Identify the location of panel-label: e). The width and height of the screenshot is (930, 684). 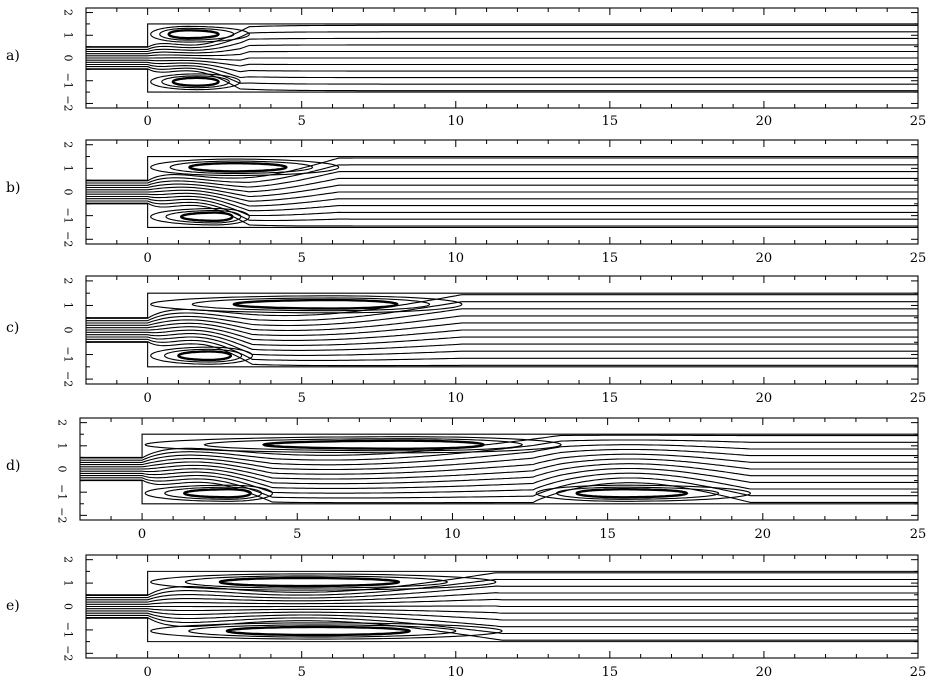
(13, 606).